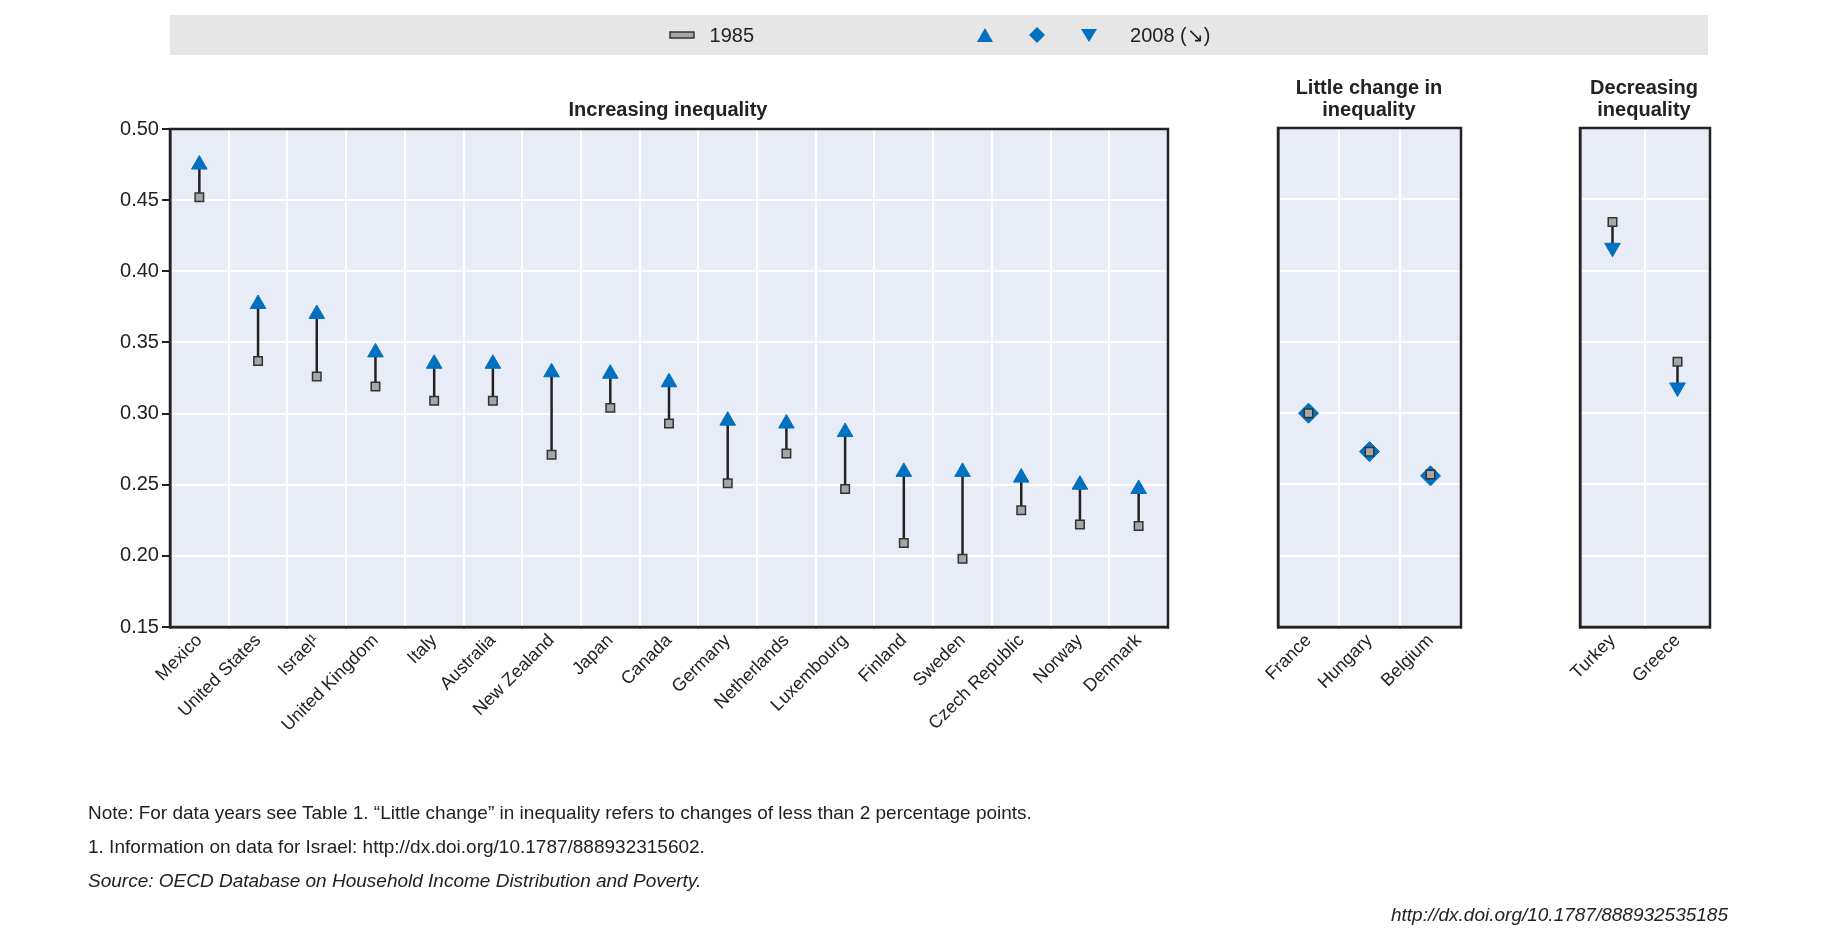 Image resolution: width=1845 pixels, height=934 pixels. What do you see at coordinates (1559, 915) in the screenshot?
I see `text: http://dx.doi.org/10.1787/888932535185` at bounding box center [1559, 915].